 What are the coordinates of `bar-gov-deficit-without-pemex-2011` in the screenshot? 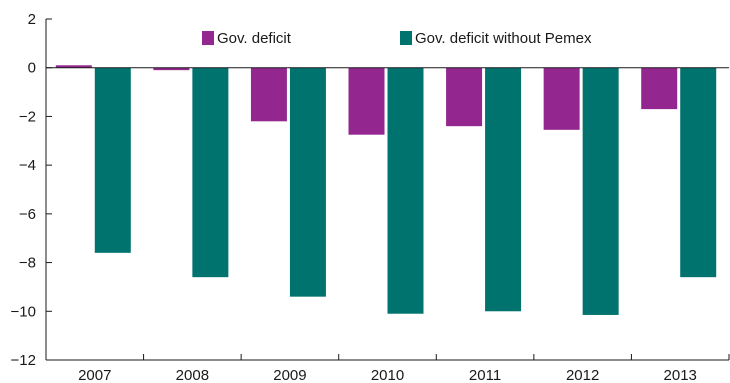 It's located at (503, 189).